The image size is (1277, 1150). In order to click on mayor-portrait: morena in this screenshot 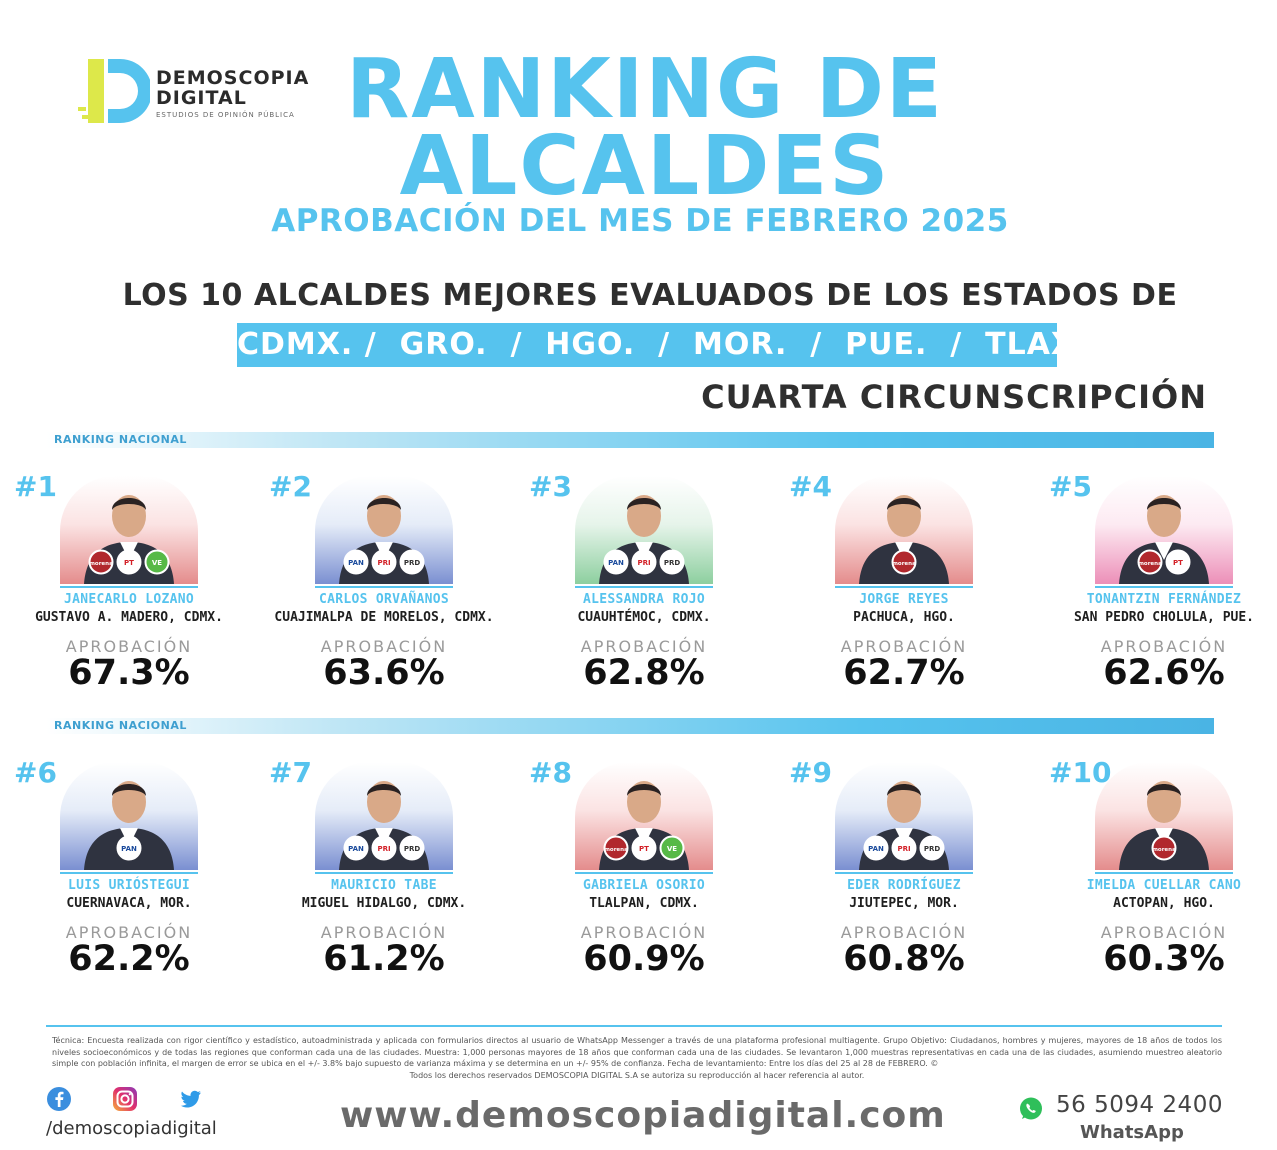, I will do `click(904, 530)`.